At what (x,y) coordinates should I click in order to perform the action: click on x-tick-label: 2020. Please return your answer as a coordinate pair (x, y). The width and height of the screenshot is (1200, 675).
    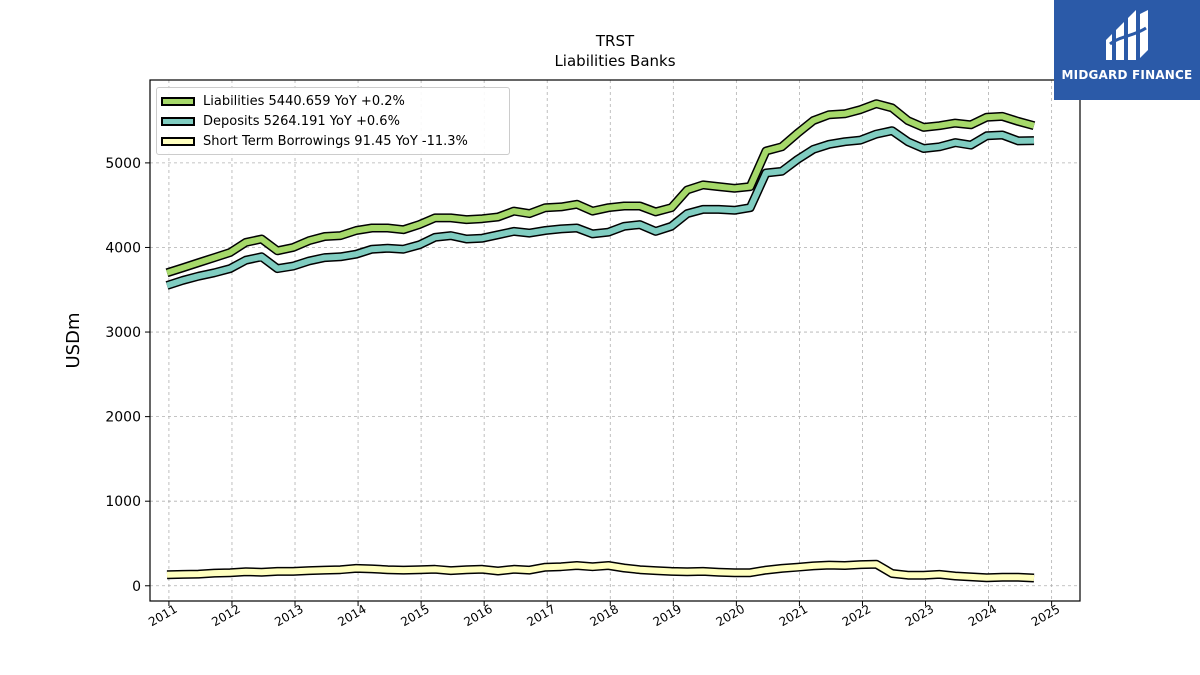
    Looking at the image, I should click on (730, 615).